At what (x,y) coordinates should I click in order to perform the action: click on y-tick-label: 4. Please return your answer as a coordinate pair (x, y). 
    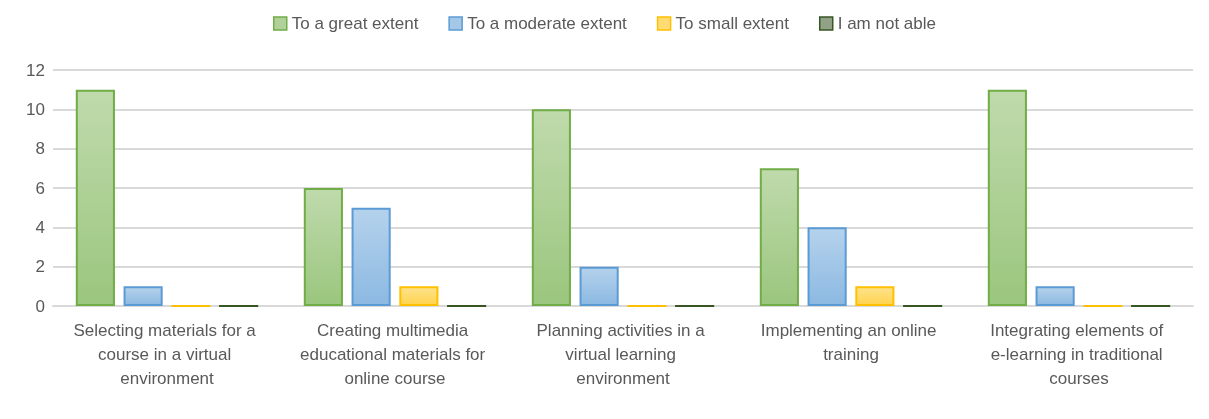
    Looking at the image, I should click on (40, 227).